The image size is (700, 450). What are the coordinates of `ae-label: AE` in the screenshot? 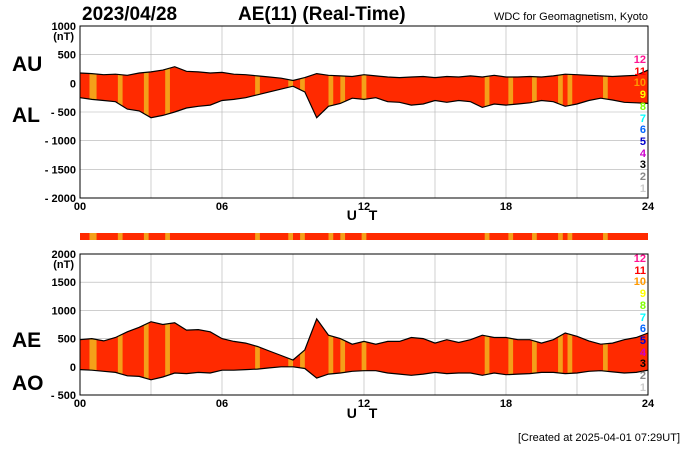 It's located at (27, 340).